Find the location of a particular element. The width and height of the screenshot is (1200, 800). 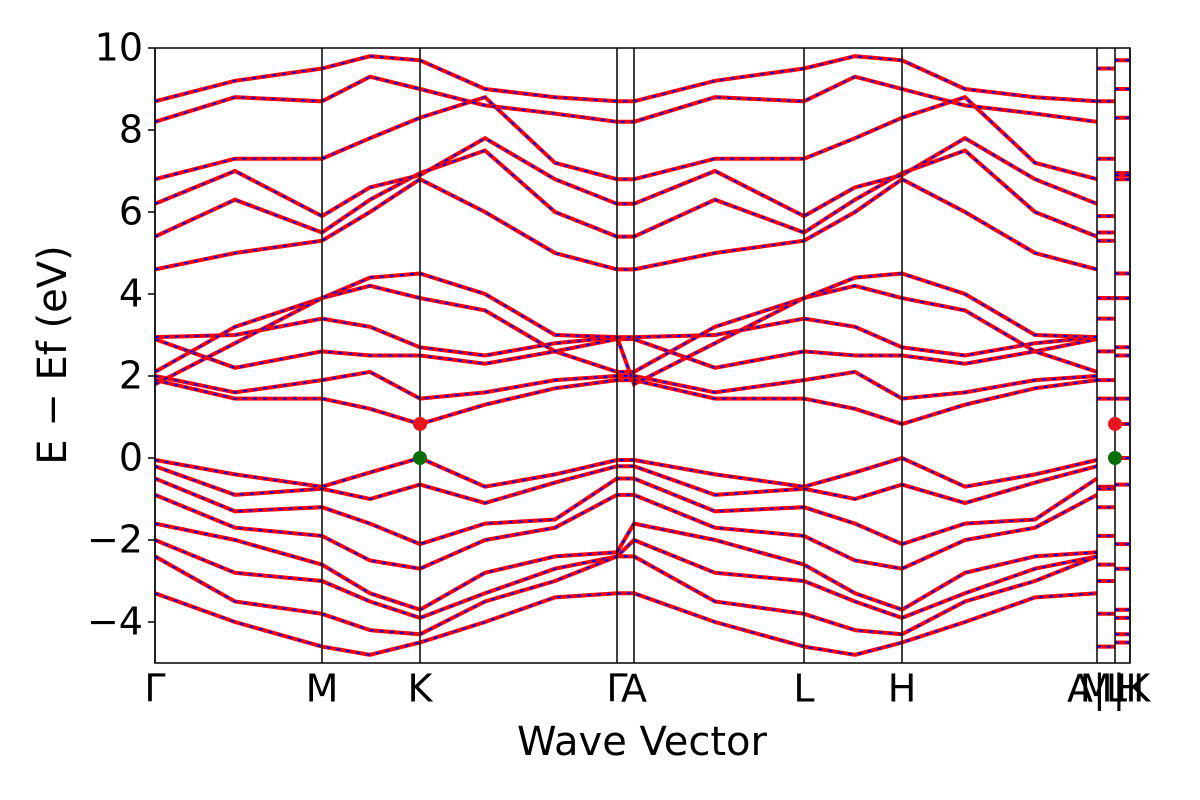

y-tick-label: 10 is located at coordinates (119, 48).